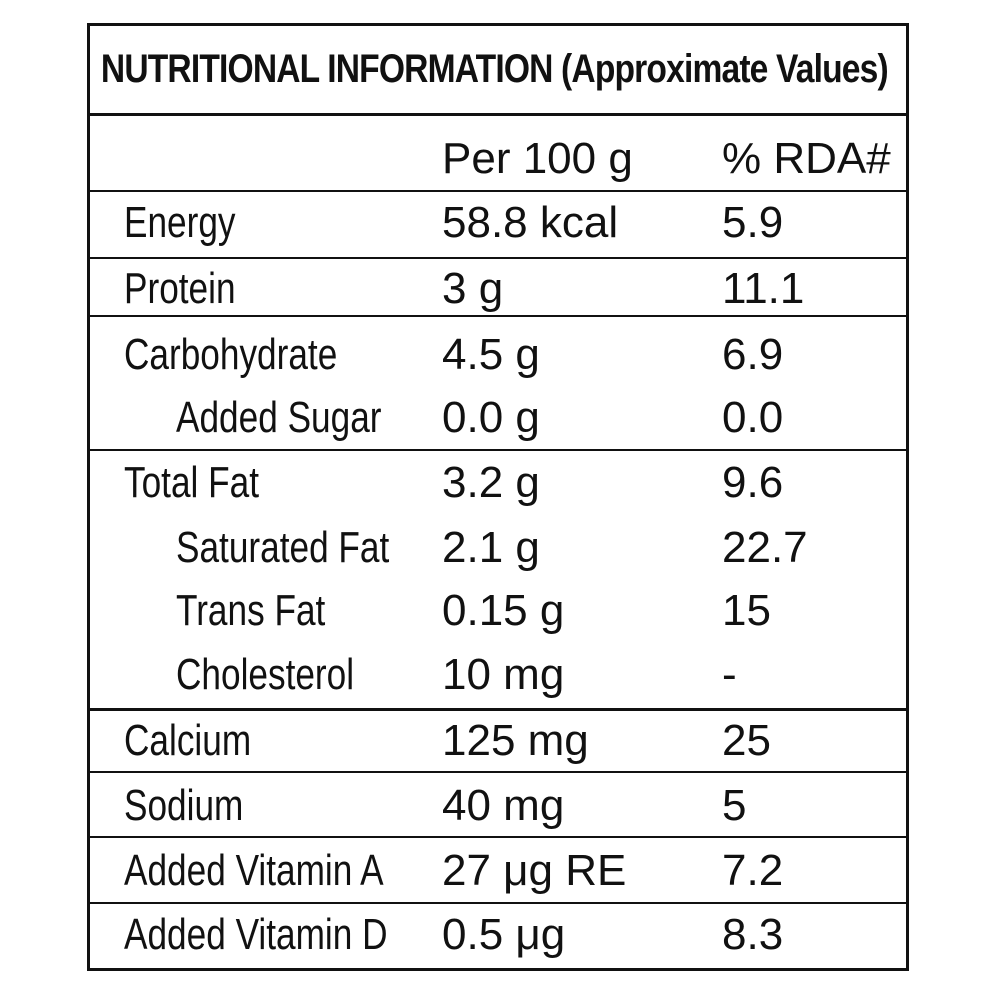 The image size is (1000, 1000). What do you see at coordinates (503, 674) in the screenshot?
I see `nutrient-amount: 10 mg` at bounding box center [503, 674].